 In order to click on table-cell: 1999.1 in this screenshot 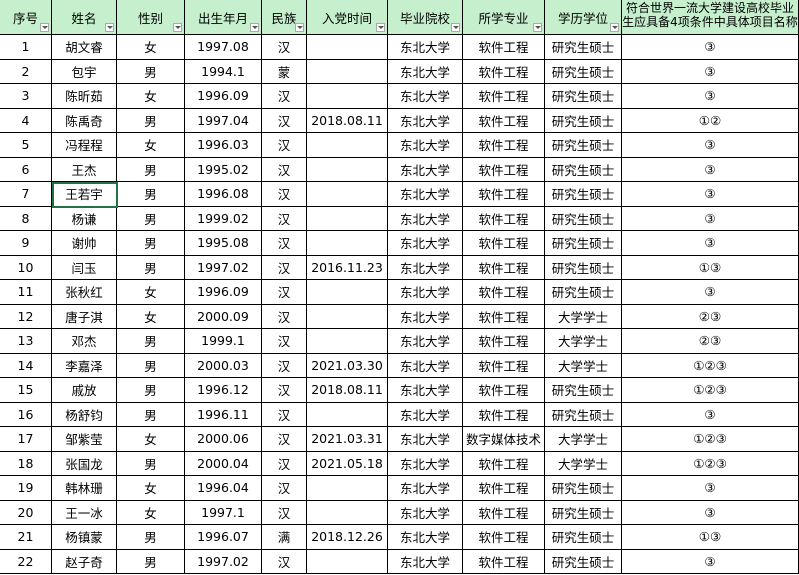, I will do `click(223, 341)`.